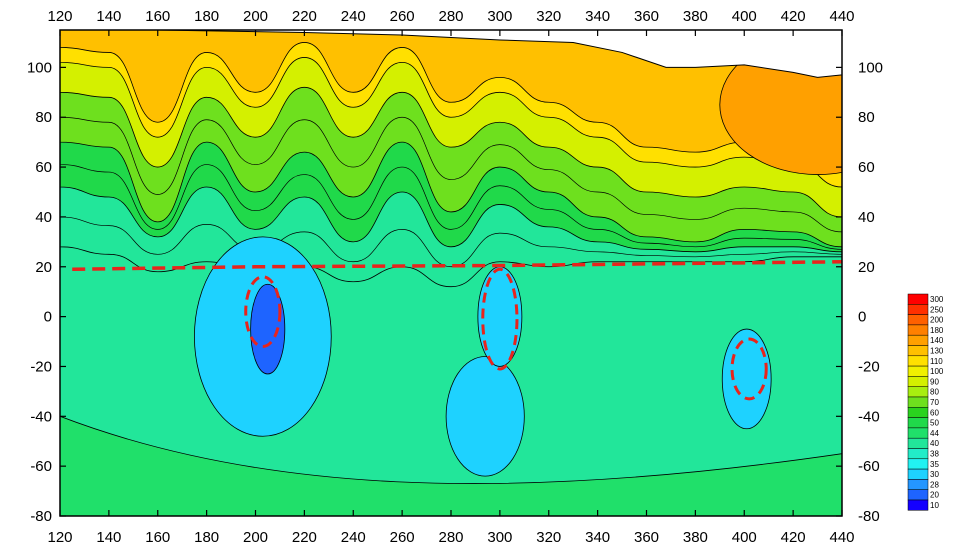  I want to click on colorbar-label-30: 30, so click(934, 474).